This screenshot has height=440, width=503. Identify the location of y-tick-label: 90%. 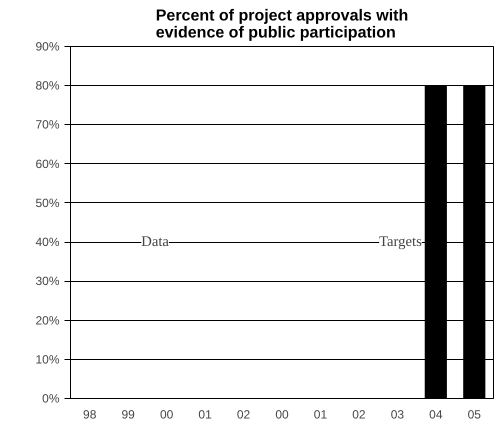
(47, 47).